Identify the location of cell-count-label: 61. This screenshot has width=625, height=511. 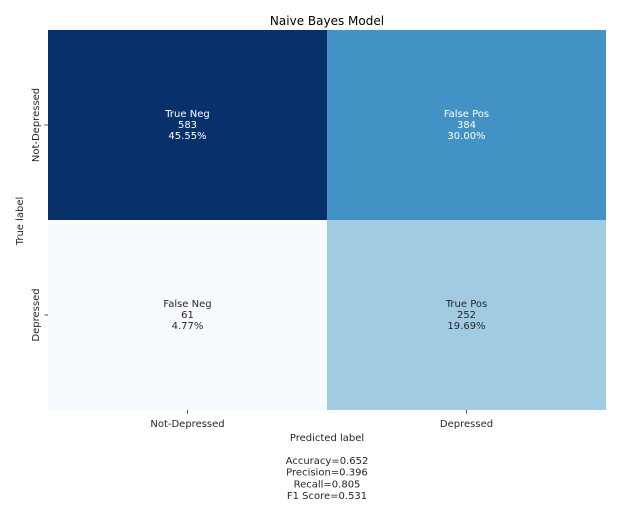
(187, 315).